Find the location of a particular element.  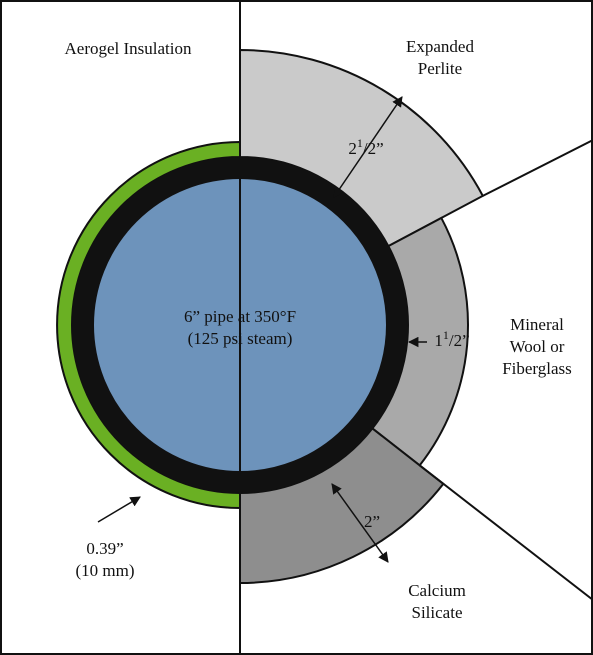

whole: 2 is located at coordinates (352, 148).